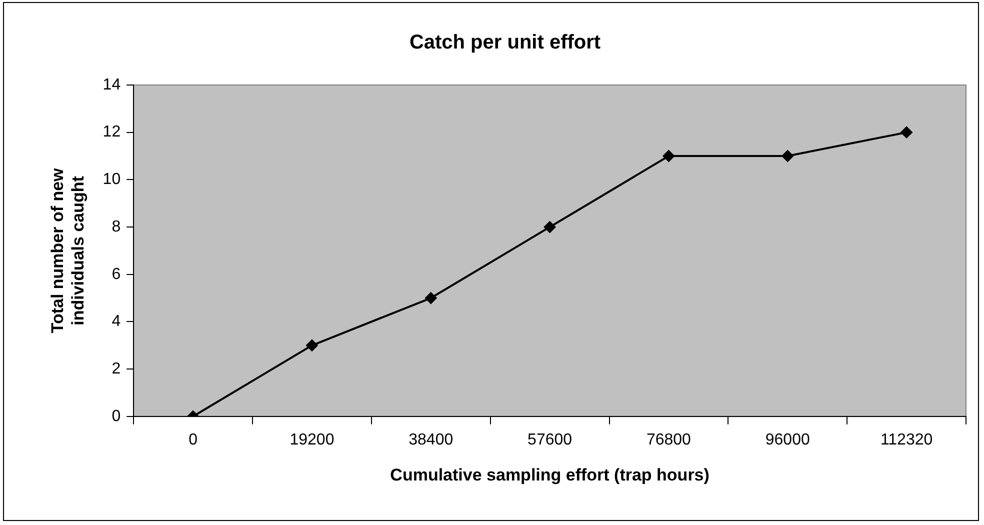 This screenshot has width=984, height=525. Describe the element at coordinates (550, 474) in the screenshot. I see `x-axis-title: Cumulative sampling effort (trap hours)` at that location.